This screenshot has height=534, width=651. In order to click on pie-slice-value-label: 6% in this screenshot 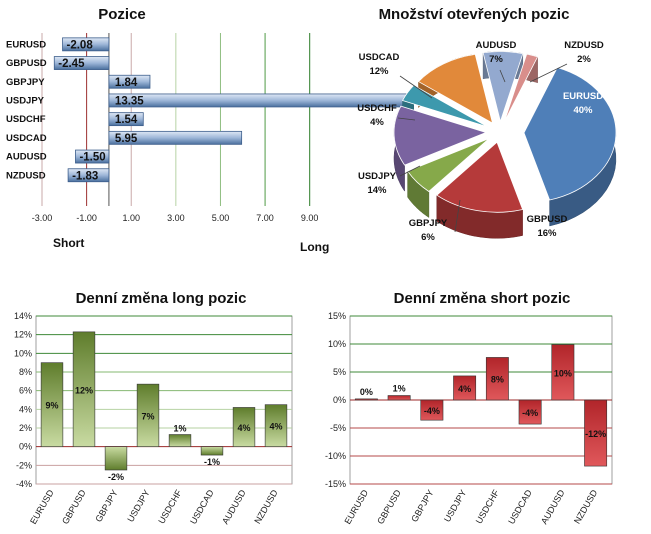, I will do `click(428, 237)`.